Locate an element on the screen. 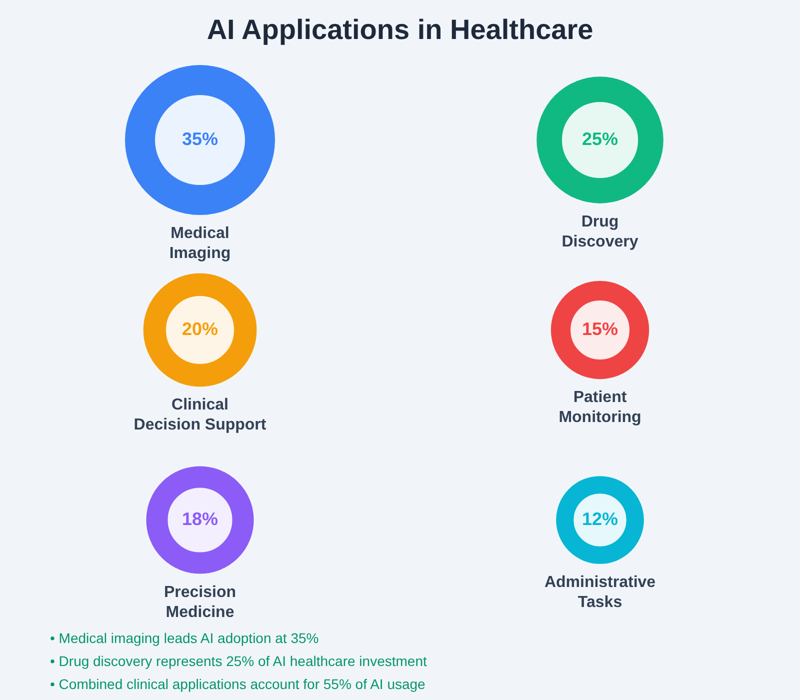 The height and width of the screenshot is (700, 800). data-label: 15% is located at coordinates (600, 329).